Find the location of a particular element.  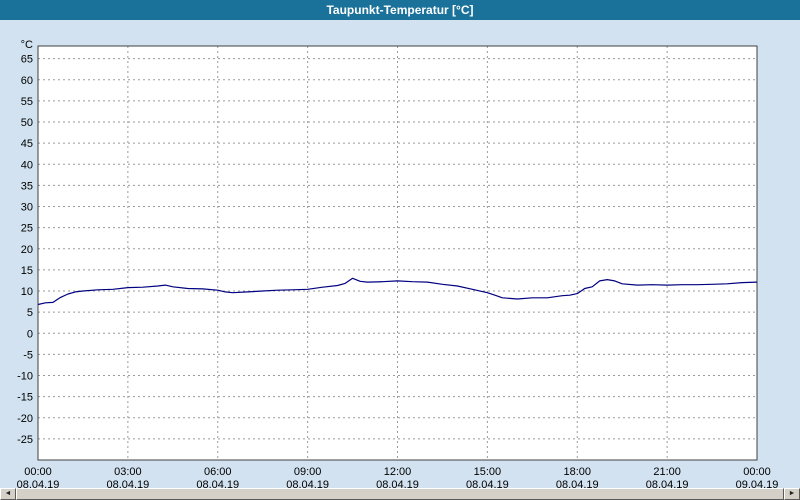

scroll-left-button: ◄ is located at coordinates (8, 494).